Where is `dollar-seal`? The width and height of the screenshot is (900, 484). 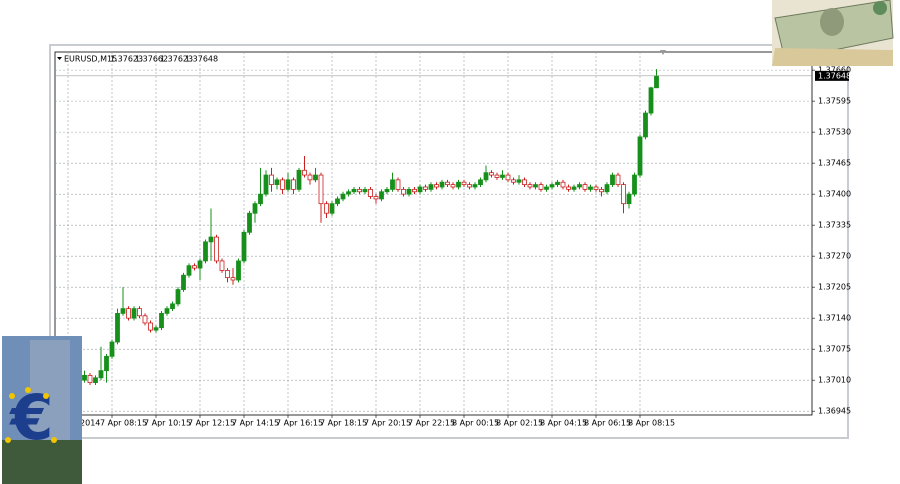 dollar-seal is located at coordinates (880, 8).